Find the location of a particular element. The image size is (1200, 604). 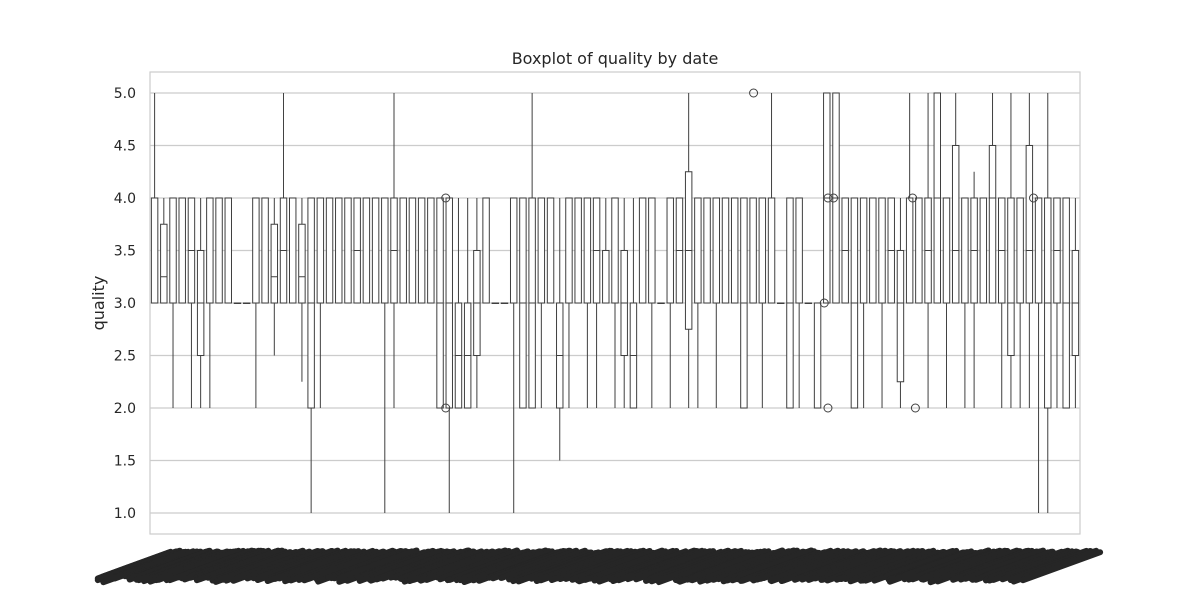

y-axis-label: quality is located at coordinates (98, 303).